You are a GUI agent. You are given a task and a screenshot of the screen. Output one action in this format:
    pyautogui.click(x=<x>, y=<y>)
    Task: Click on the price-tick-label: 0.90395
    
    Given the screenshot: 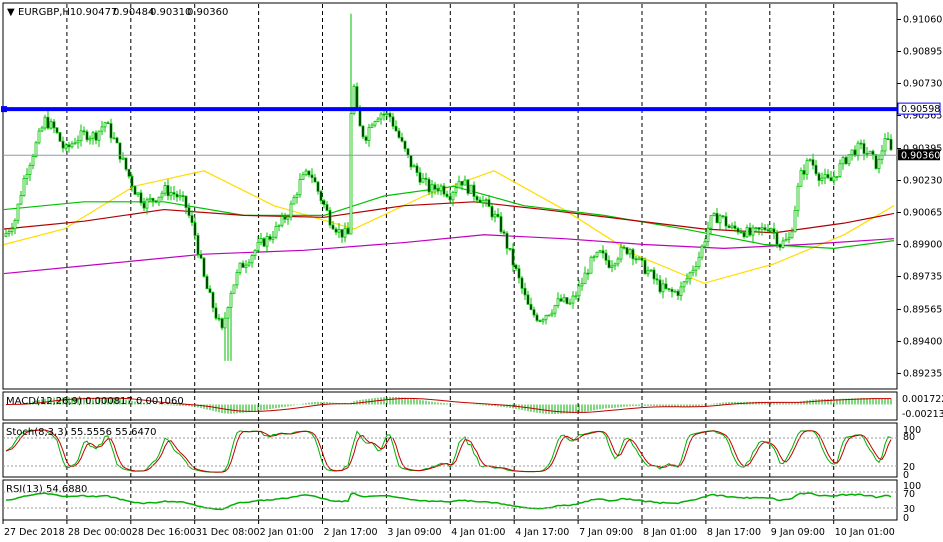 What is the action you would take?
    pyautogui.click(x=922, y=148)
    